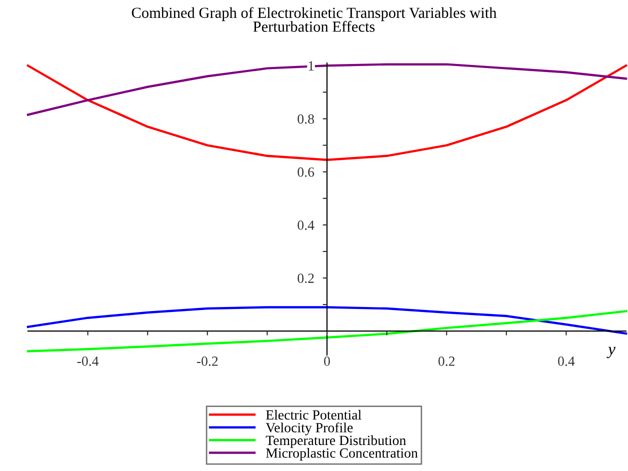 This screenshot has height=471, width=628. I want to click on y-tick-label: 0.8, so click(306, 119).